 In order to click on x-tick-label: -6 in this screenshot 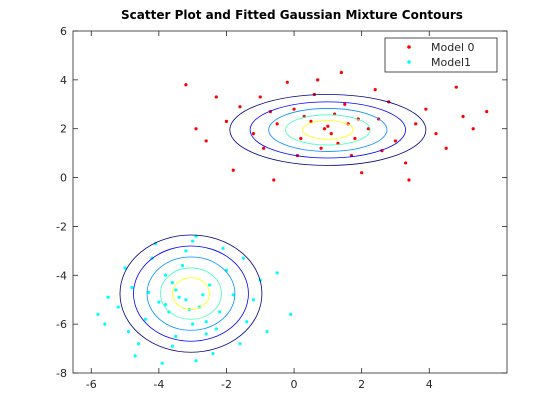, I will do `click(91, 384)`.